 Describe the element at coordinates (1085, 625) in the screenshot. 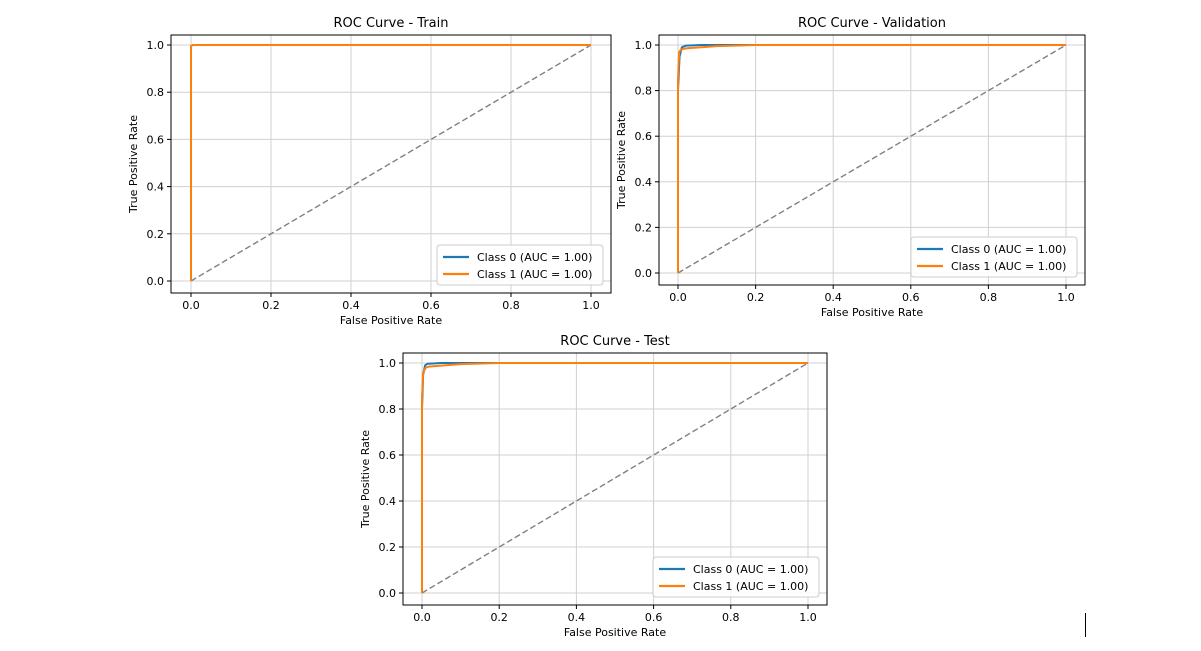

I see `text-cursor-mark` at that location.